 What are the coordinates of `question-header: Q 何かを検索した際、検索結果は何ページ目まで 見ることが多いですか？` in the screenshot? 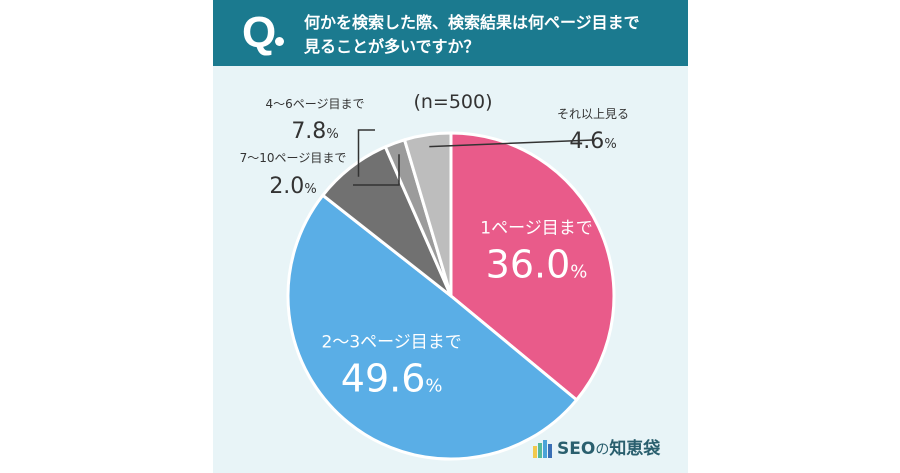 It's located at (450, 33).